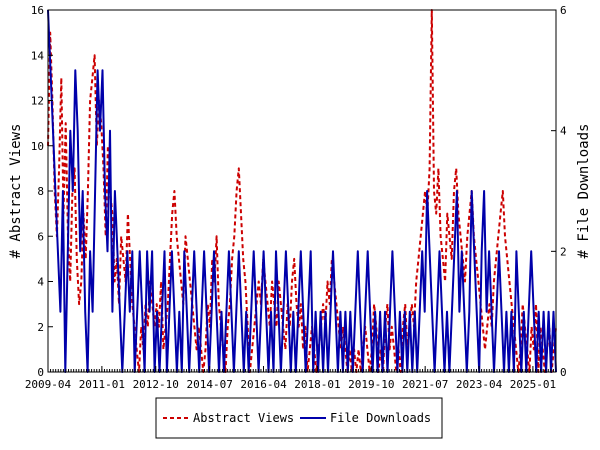 Image resolution: width=600 pixels, height=450 pixels. I want to click on y-tick-label-left: 14, so click(38, 55).